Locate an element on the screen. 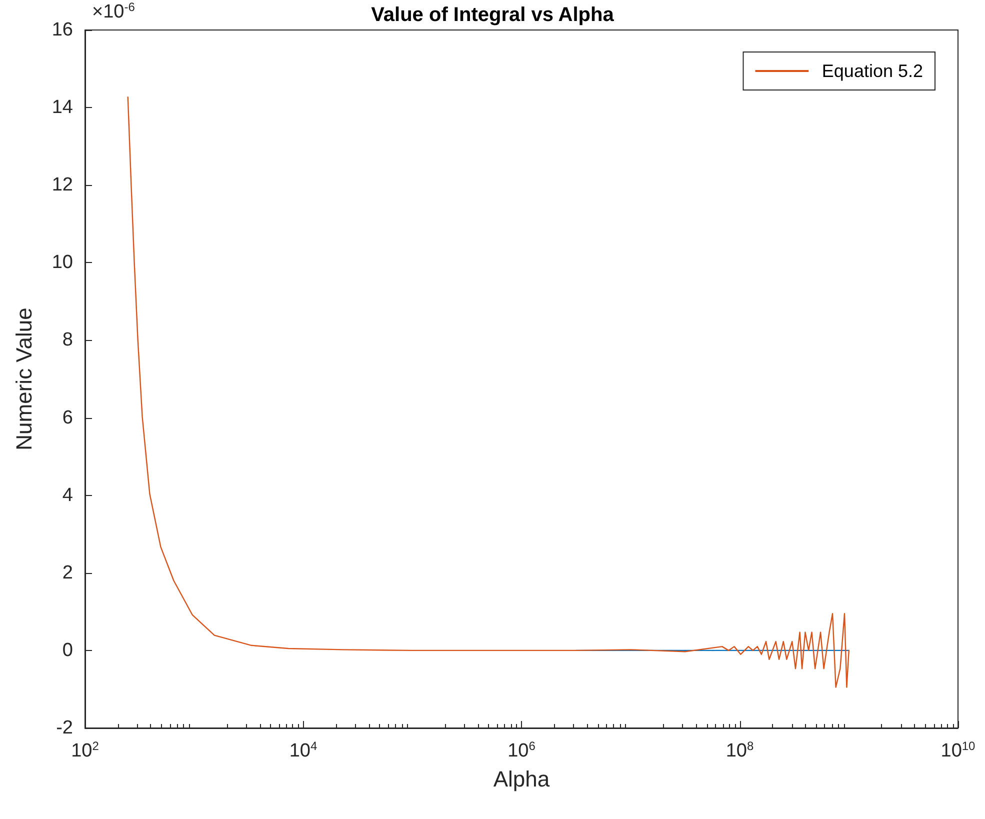 The image size is (985, 819). y-tick-label: -2 is located at coordinates (64, 728).